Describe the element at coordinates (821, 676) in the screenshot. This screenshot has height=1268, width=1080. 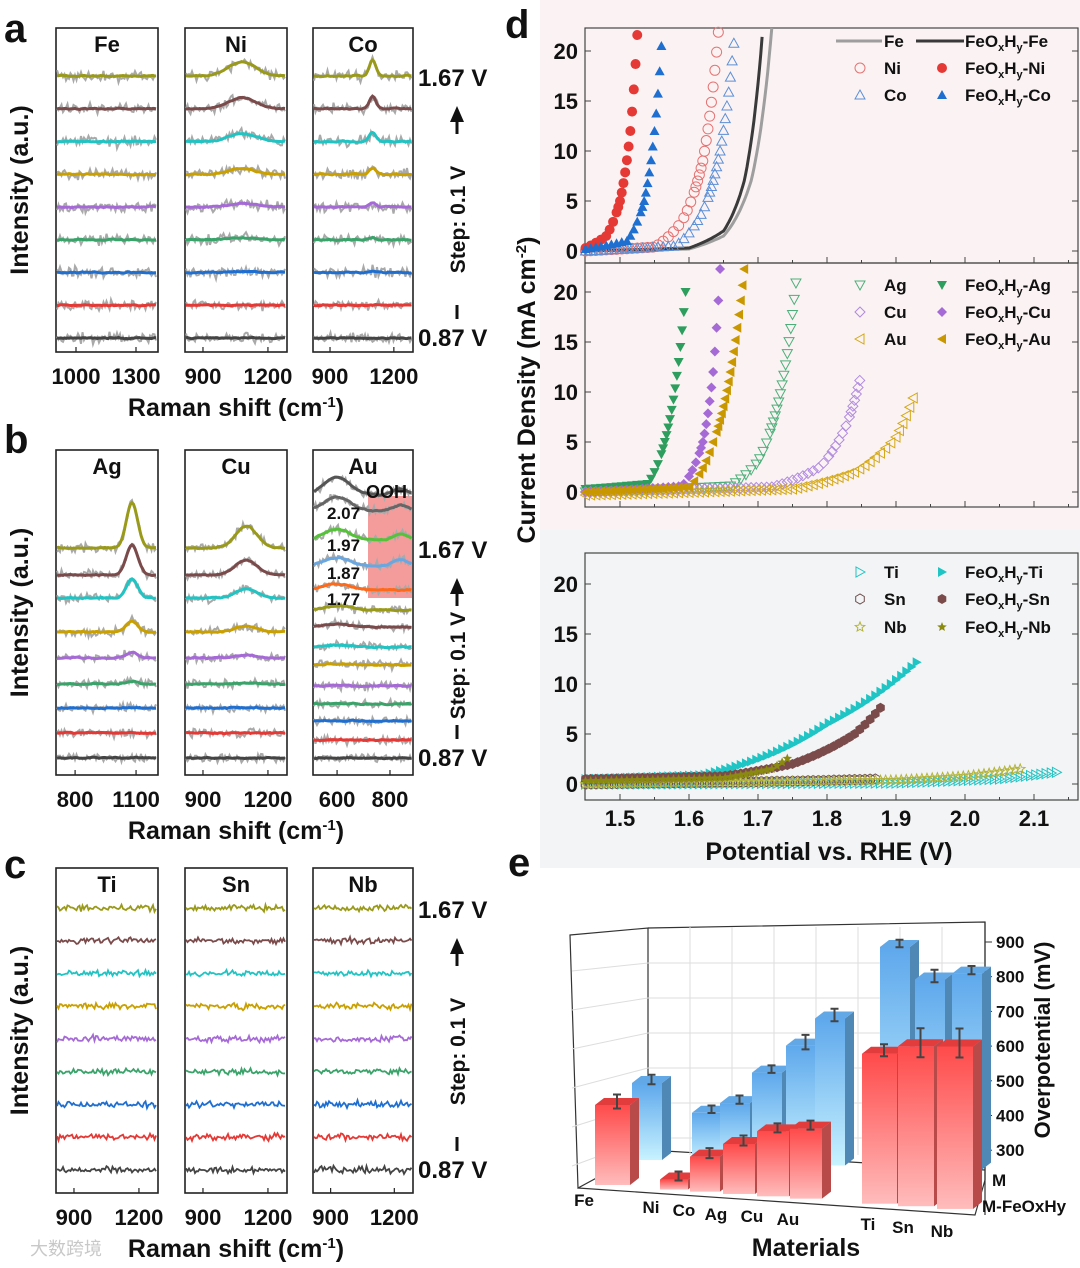
I see `subplot-3: Ti FeOxHy-Ti Sn FeOxHy-Sn Nb FeOxHy-Nb` at that location.